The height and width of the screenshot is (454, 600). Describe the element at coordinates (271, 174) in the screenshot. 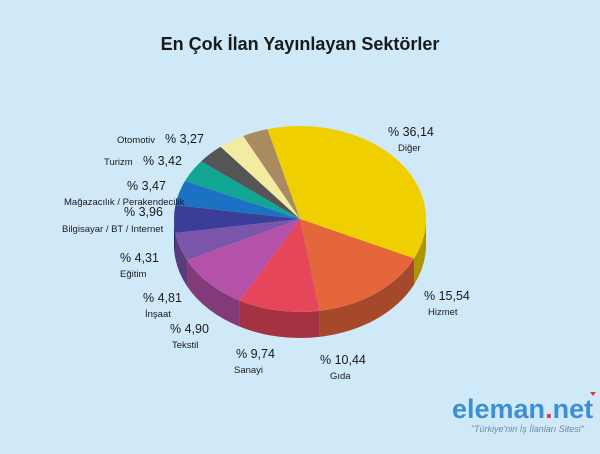

I see `slice-otomotiv` at that location.